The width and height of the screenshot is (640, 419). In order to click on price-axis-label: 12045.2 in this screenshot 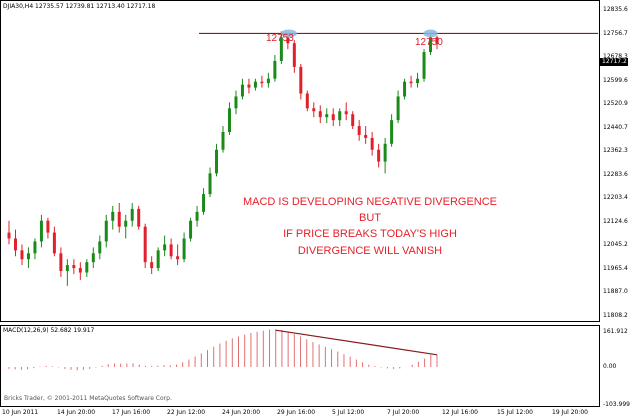, I will do `click(615, 244)`.